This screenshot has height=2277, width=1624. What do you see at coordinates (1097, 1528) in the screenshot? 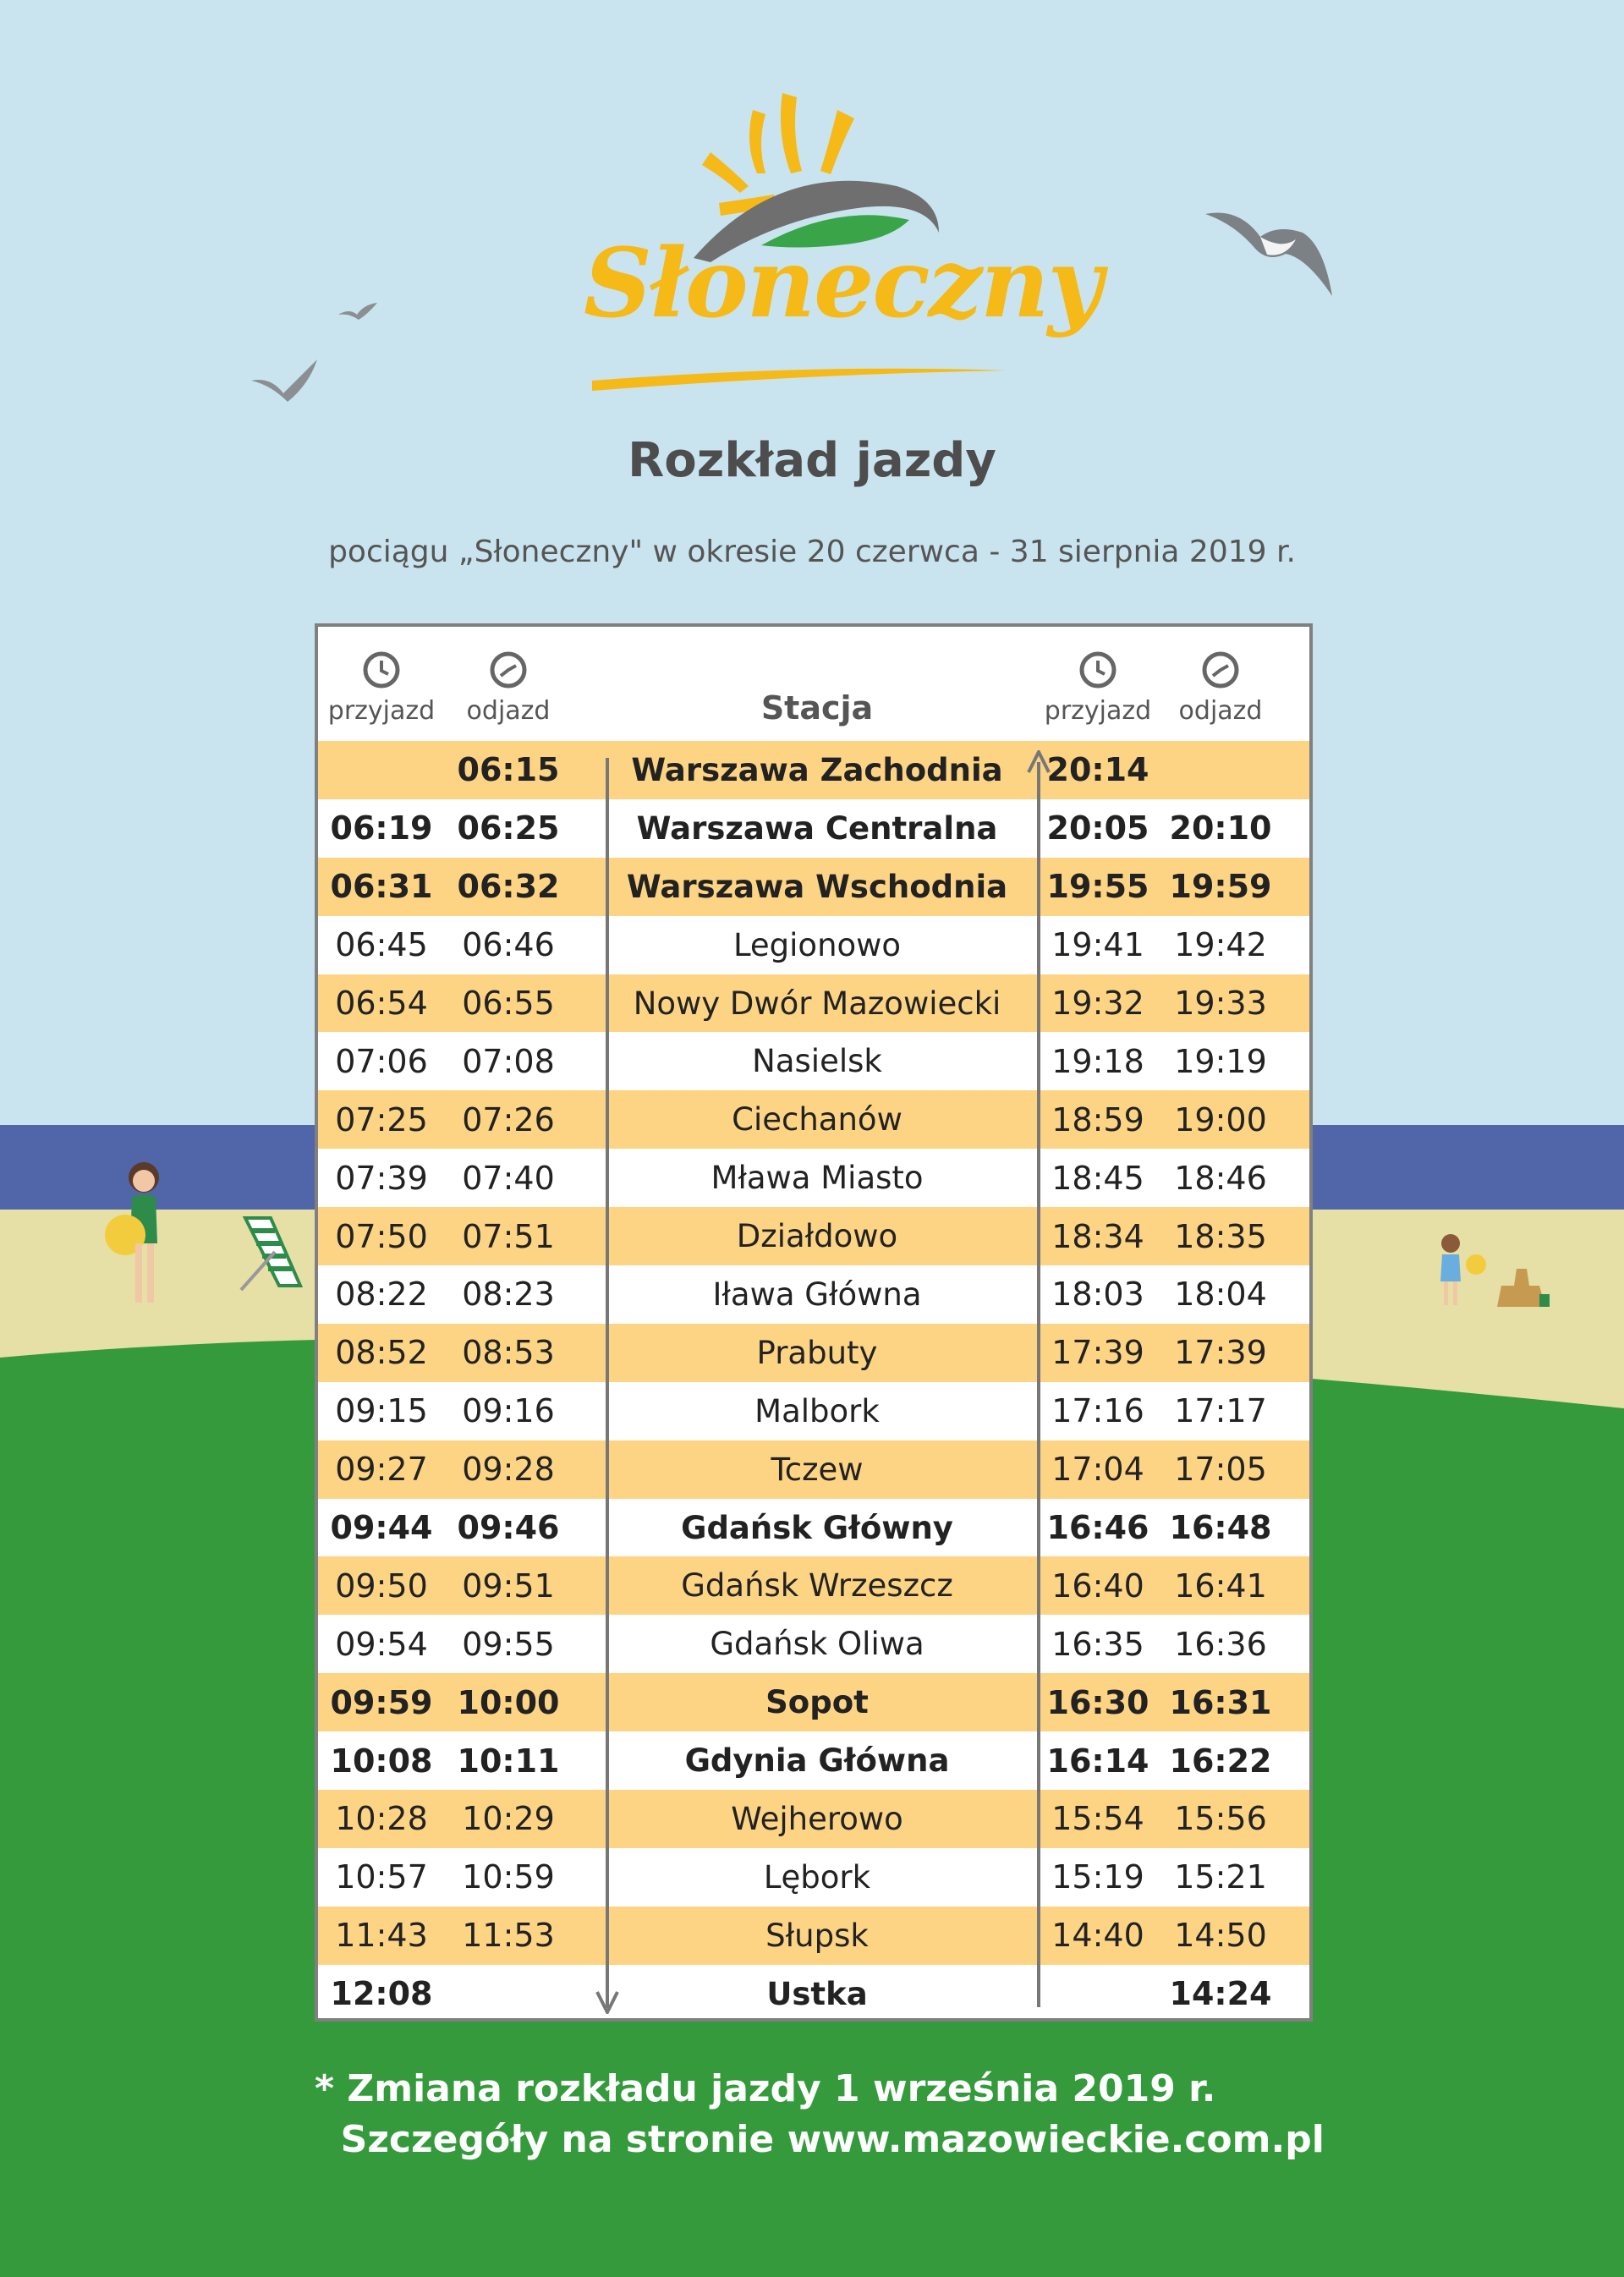
I see `arrival-time-return: 16:46` at bounding box center [1097, 1528].